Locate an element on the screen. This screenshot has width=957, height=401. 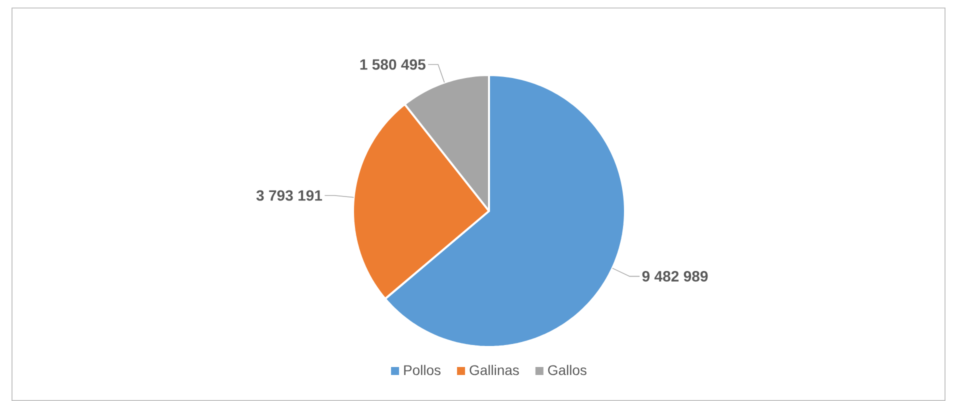
legend-label: Gallinas is located at coordinates (494, 370).